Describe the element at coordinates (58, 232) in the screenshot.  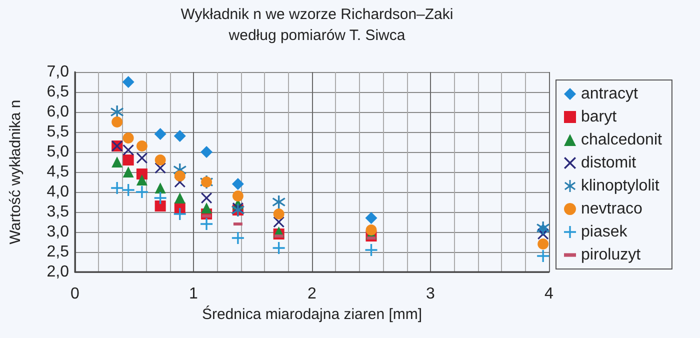
I see `y-tick-label: 3,0` at that location.